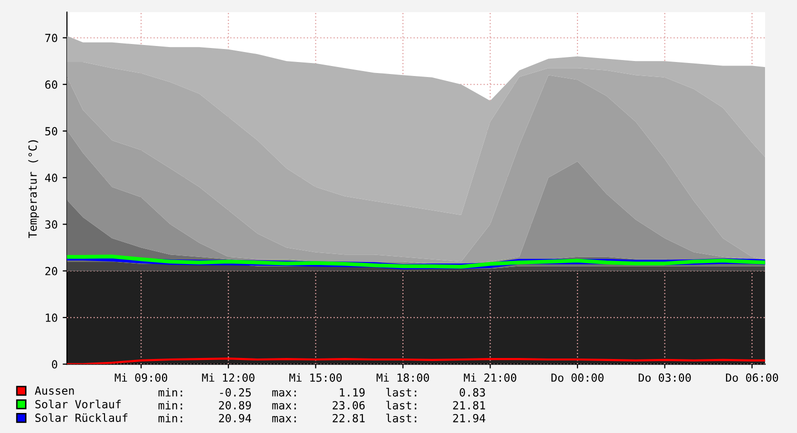 The height and width of the screenshot is (433, 797). Describe the element at coordinates (51, 84) in the screenshot. I see `y-tick-label: 60` at that location.